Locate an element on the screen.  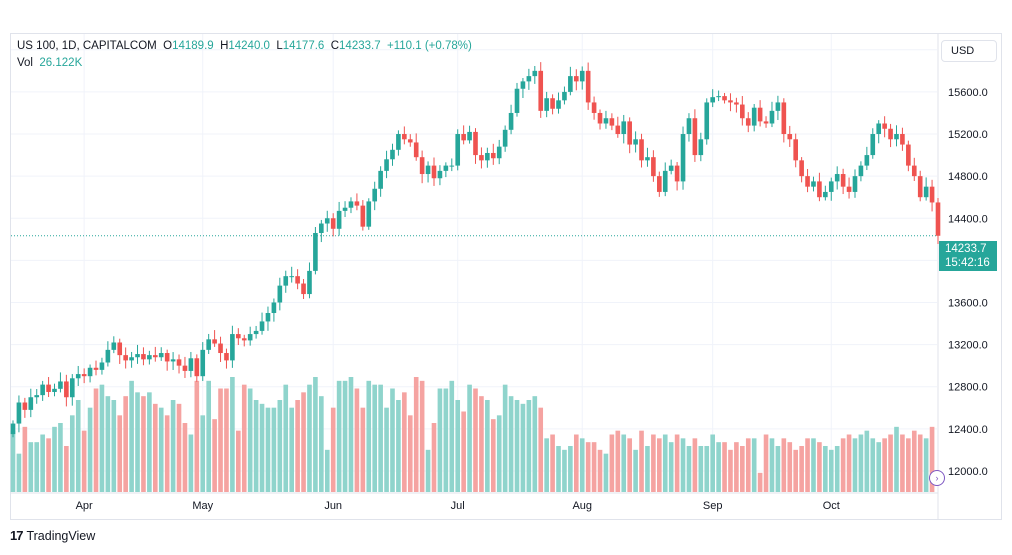
y-tick-label: 14800.0 is located at coordinates (968, 177).